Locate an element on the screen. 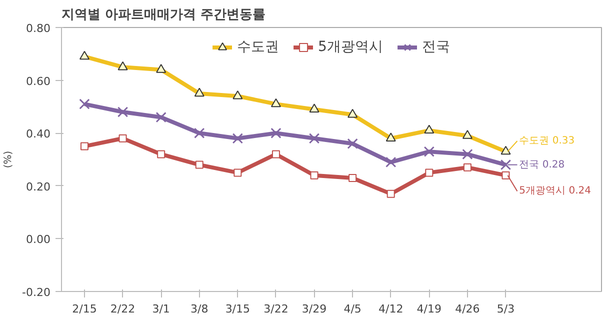 The width and height of the screenshot is (613, 324). legend-label: 수도권 is located at coordinates (258, 47).